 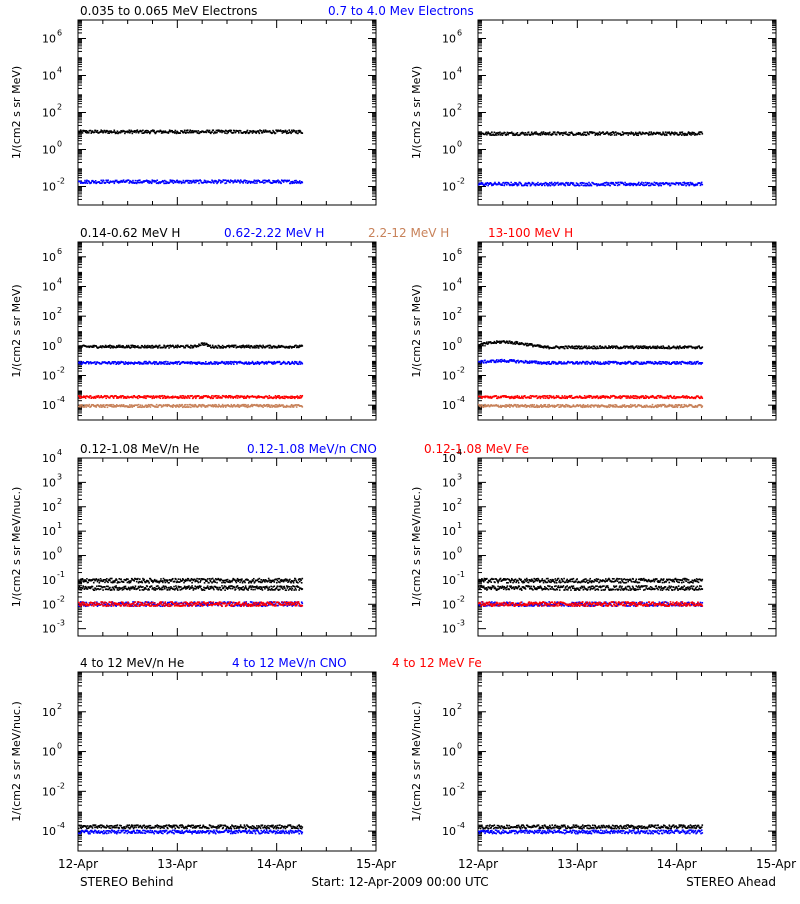 I want to click on y-tick-exponent: 2, so click(x=59, y=107).